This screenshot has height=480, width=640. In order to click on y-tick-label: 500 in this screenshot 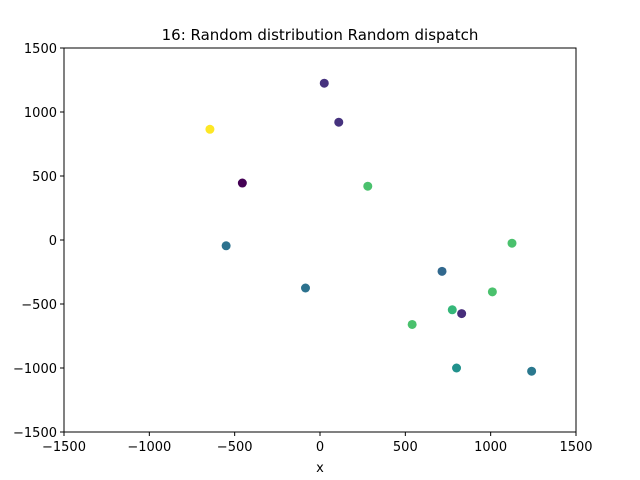, I will do `click(44, 177)`.